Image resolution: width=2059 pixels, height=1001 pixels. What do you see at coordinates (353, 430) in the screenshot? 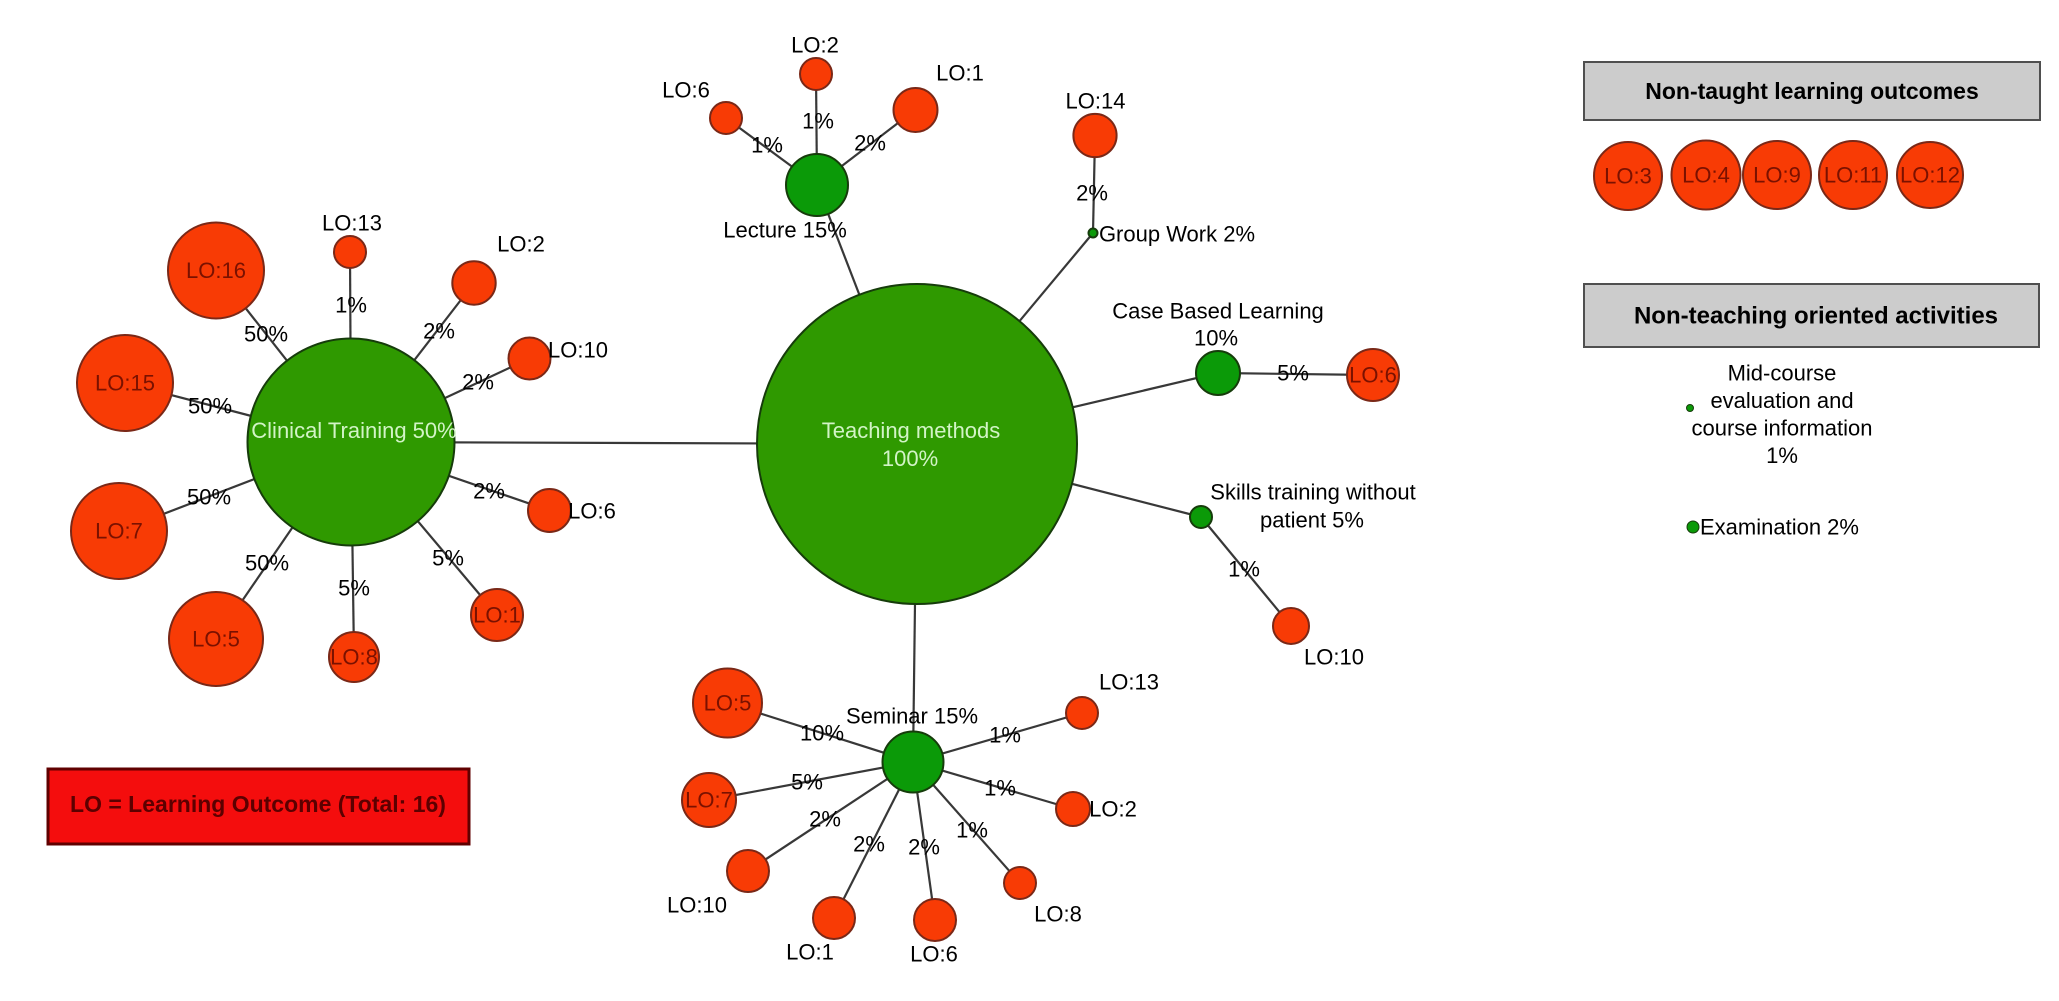
I see `svg-text: Clinical Training 50%` at bounding box center [353, 430].